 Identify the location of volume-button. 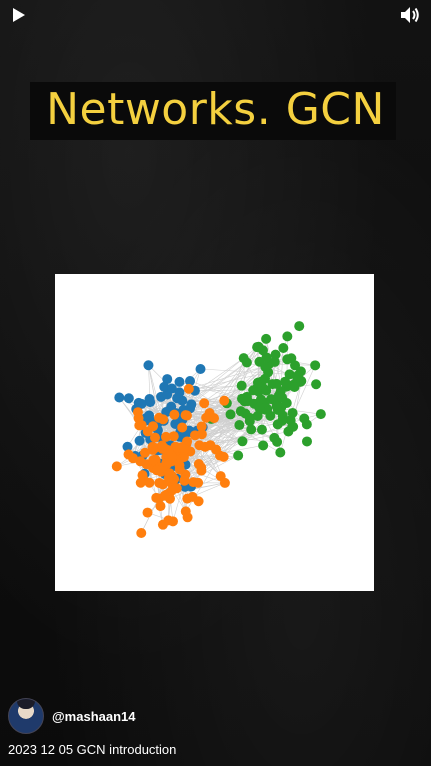
(410, 15).